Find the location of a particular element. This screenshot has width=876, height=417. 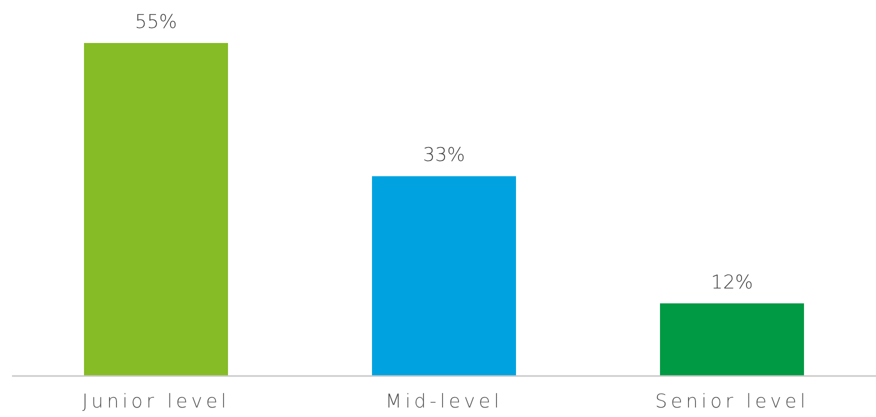

data-label: 33% is located at coordinates (444, 155).